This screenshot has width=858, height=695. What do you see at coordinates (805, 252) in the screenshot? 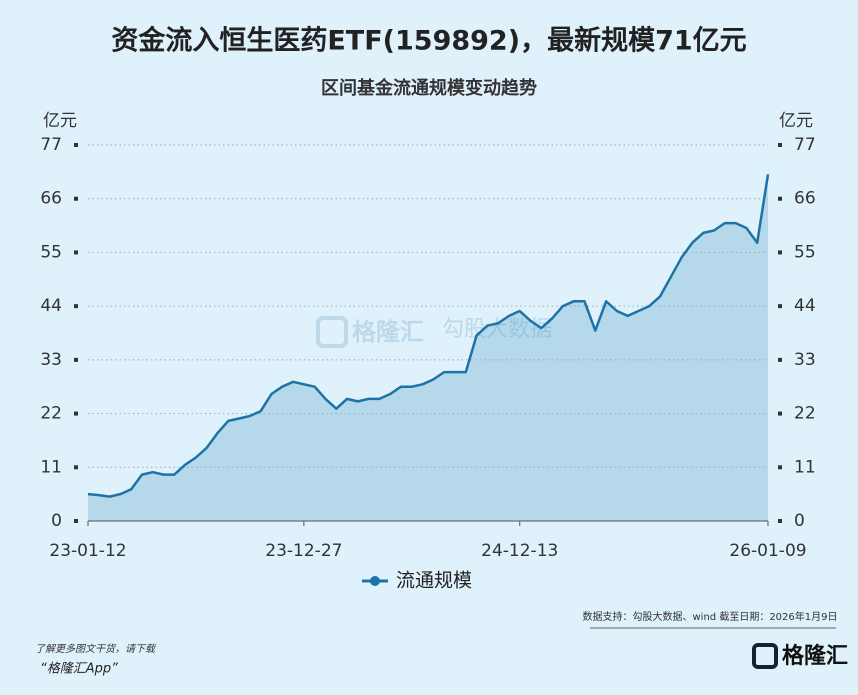
I see `y2-tick-label: 55` at bounding box center [805, 252].